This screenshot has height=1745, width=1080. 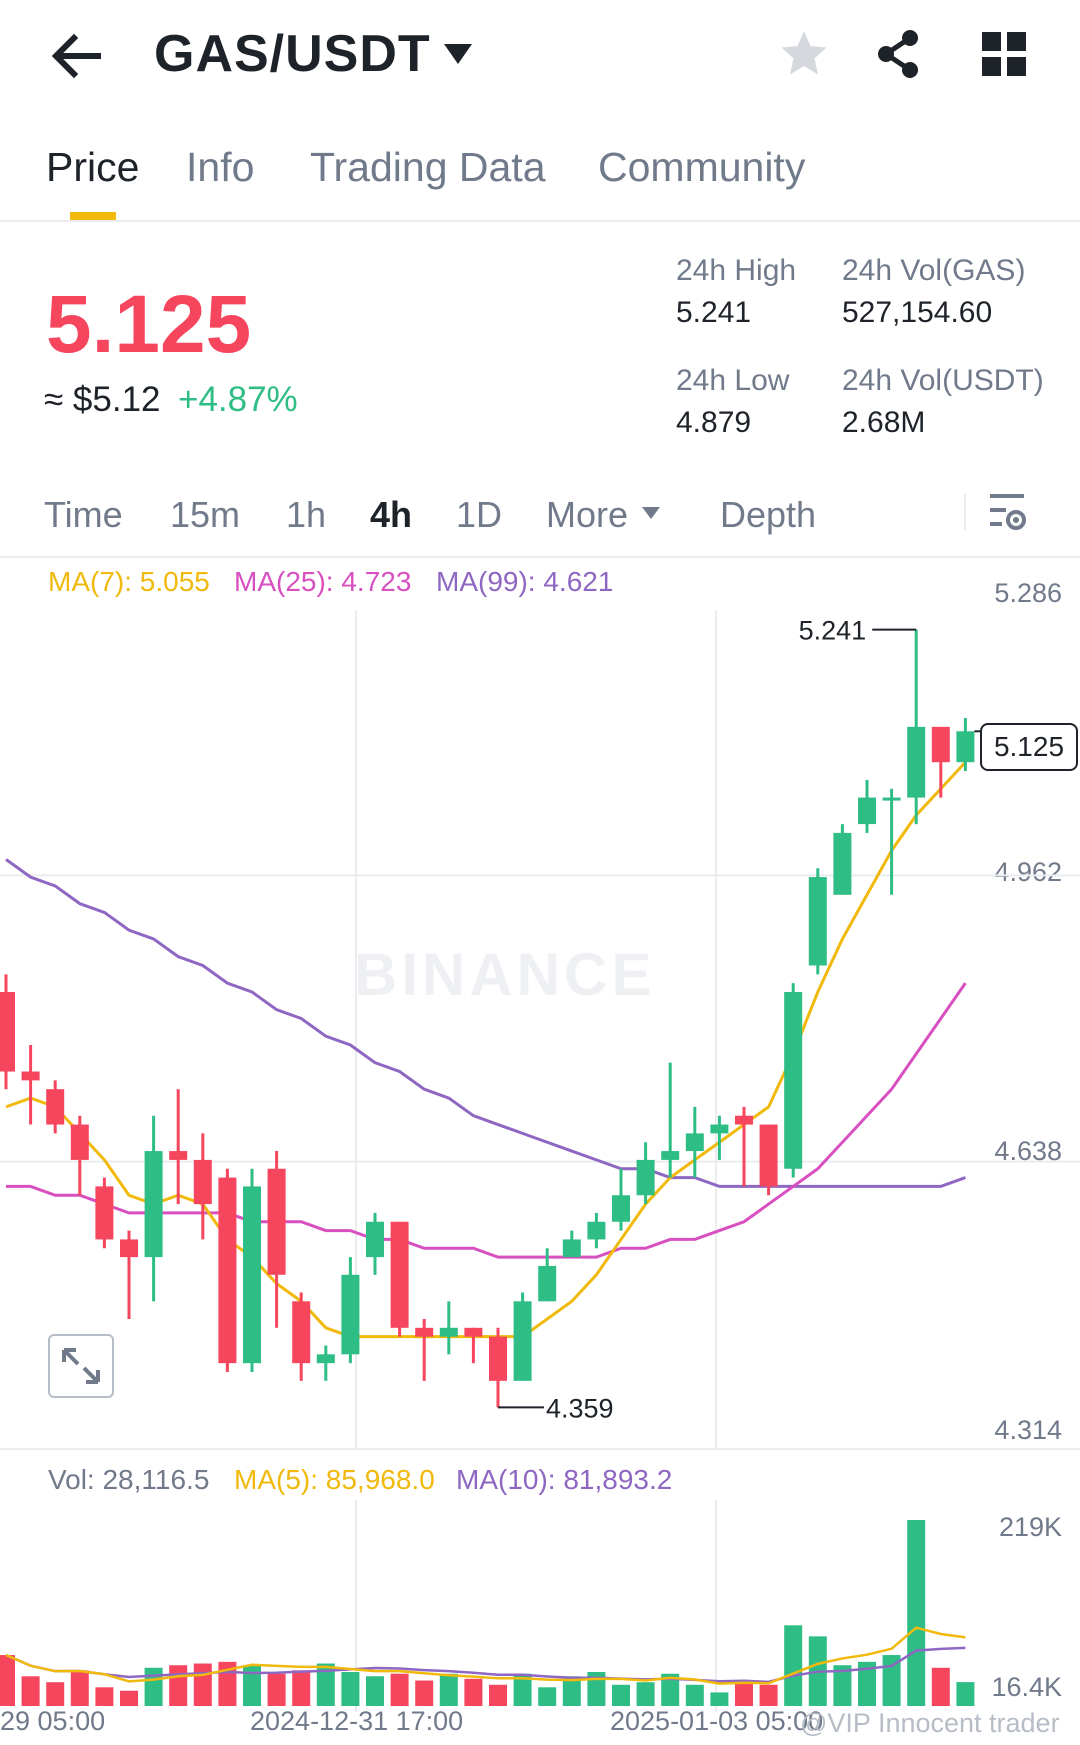 What do you see at coordinates (428, 167) in the screenshot?
I see `tab-trading-data: Trading Data` at bounding box center [428, 167].